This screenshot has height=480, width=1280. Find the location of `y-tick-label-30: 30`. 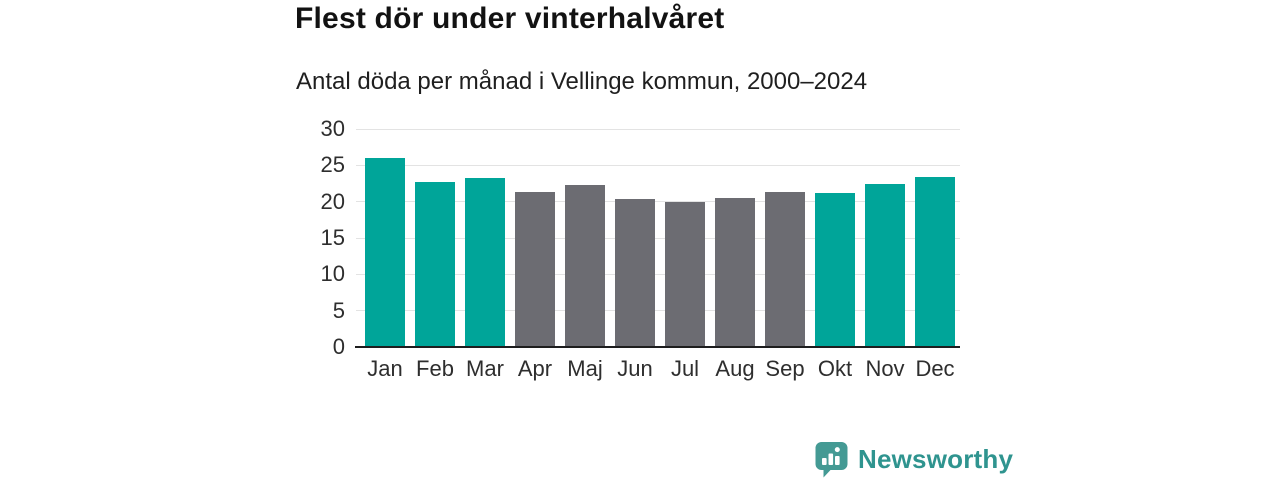

y-tick-label-30: 30 is located at coordinates (332, 128).